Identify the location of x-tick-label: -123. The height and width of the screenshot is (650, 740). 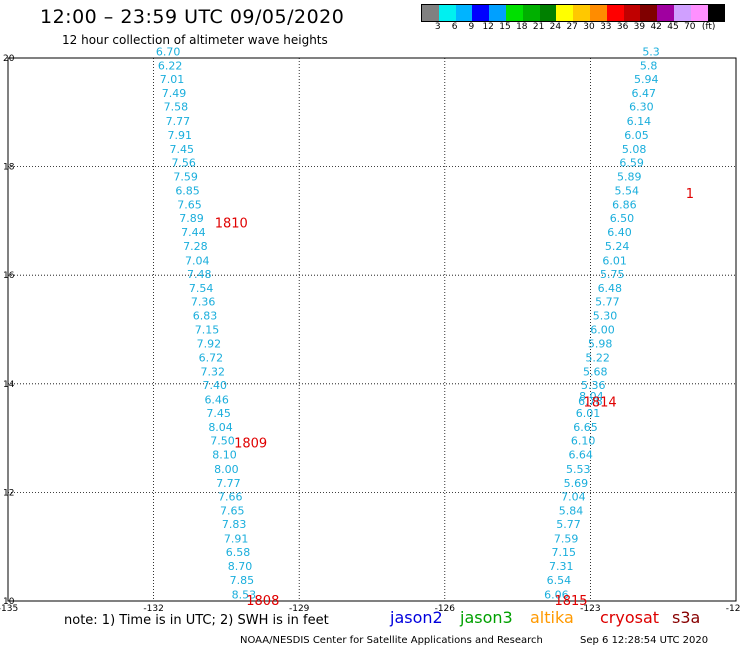
(590, 609).